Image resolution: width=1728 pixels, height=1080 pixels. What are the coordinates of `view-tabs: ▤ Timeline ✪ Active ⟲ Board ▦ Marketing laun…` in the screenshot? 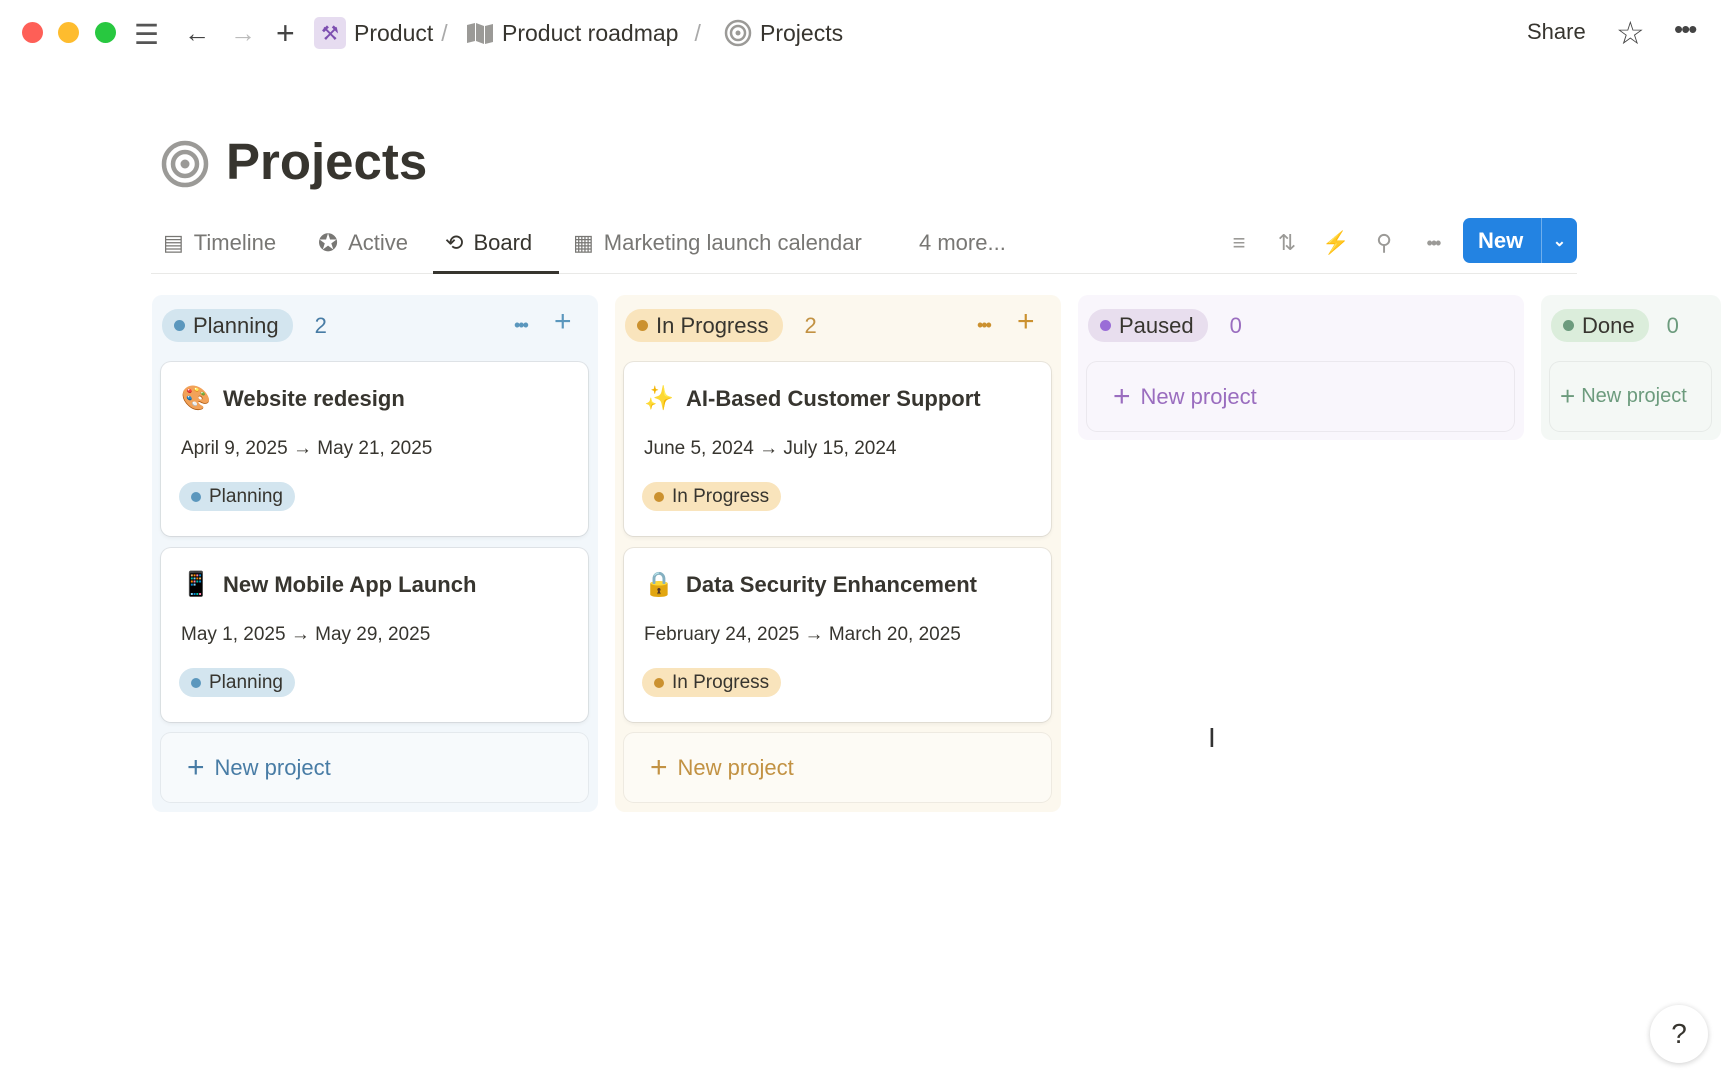 It's located at (864, 248).